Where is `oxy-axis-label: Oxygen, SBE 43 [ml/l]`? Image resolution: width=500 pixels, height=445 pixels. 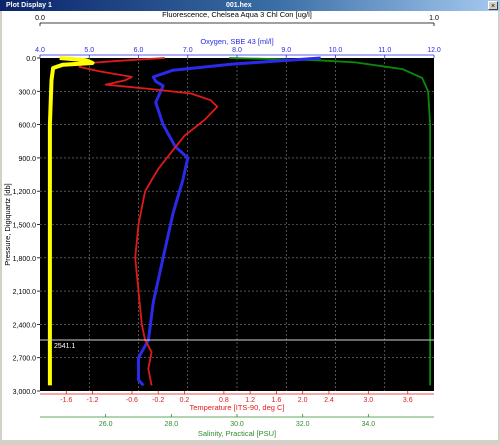 oxy-axis-label: Oxygen, SBE 43 [ml/l] is located at coordinates (236, 41).